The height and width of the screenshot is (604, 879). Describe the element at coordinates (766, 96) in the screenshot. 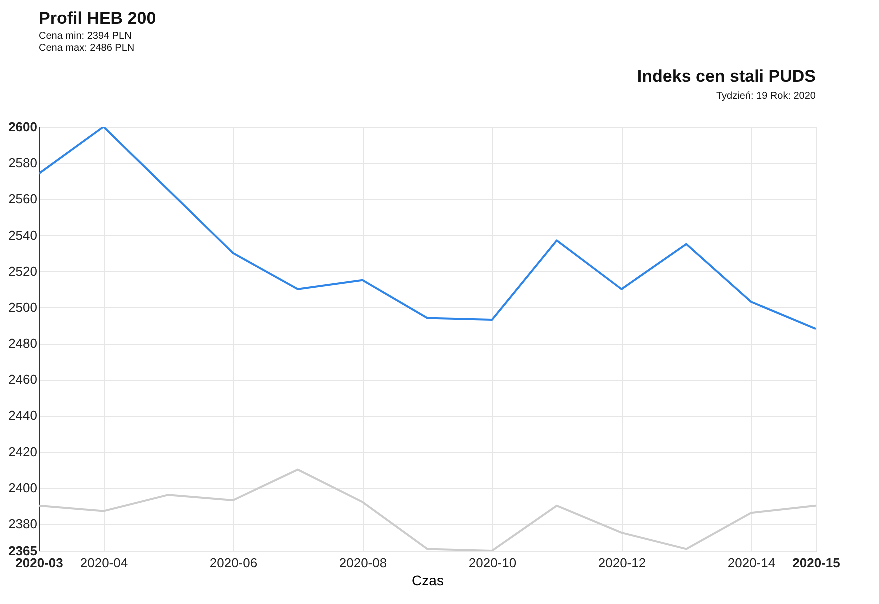

I see `text: Tydzień: 19 Rok: 2020` at that location.